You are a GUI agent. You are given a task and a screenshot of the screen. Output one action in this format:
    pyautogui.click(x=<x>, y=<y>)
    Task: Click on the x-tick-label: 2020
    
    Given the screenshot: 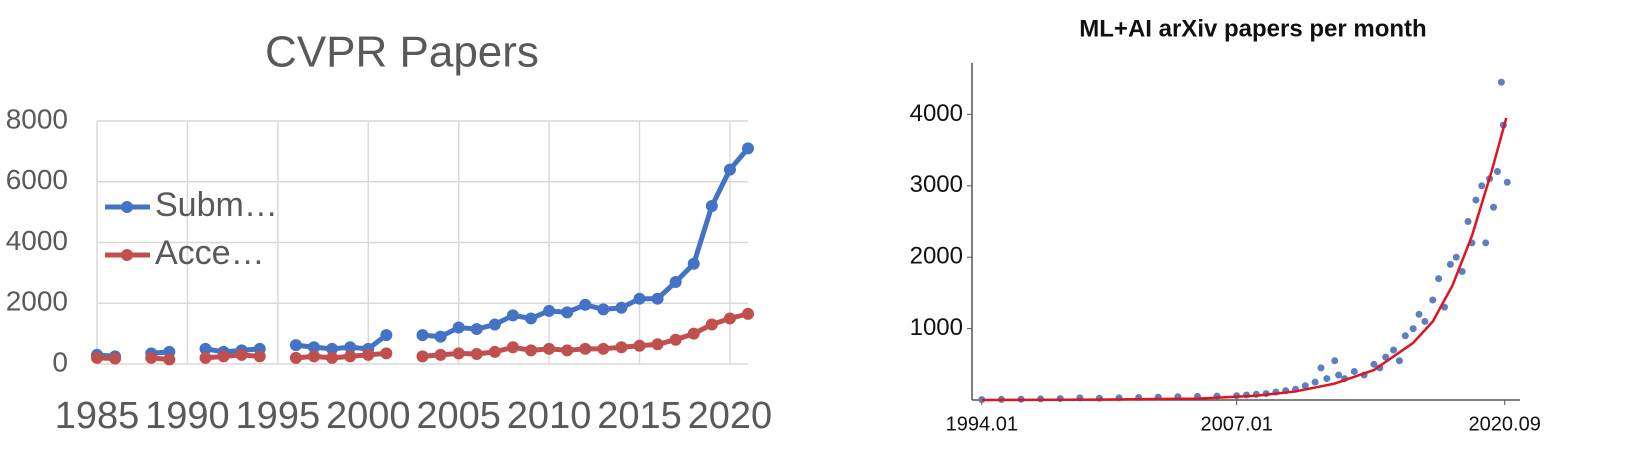 What is the action you would take?
    pyautogui.click(x=730, y=416)
    